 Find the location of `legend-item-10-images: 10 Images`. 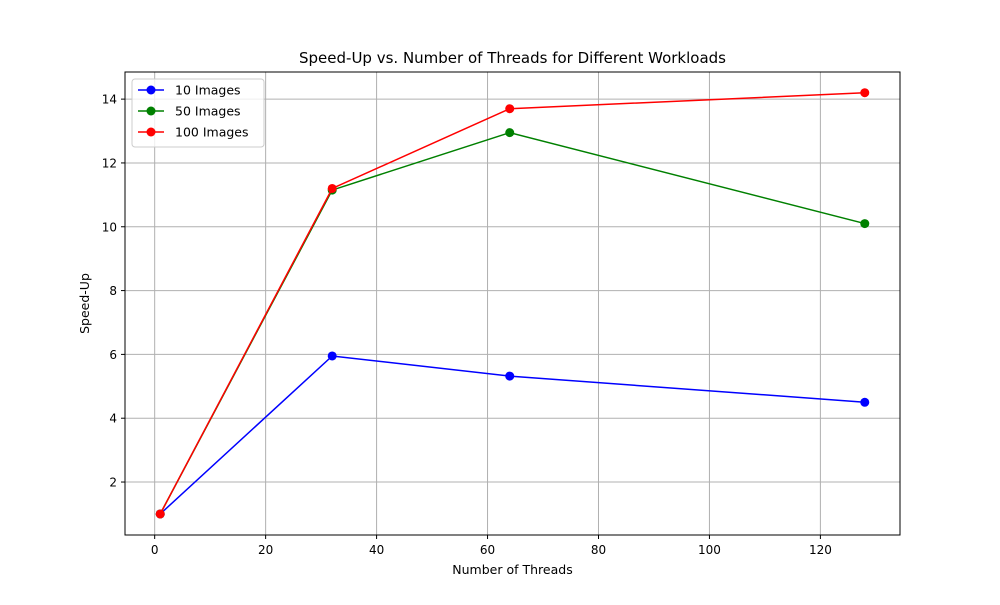

legend-item-10-images: 10 Images is located at coordinates (189, 90).